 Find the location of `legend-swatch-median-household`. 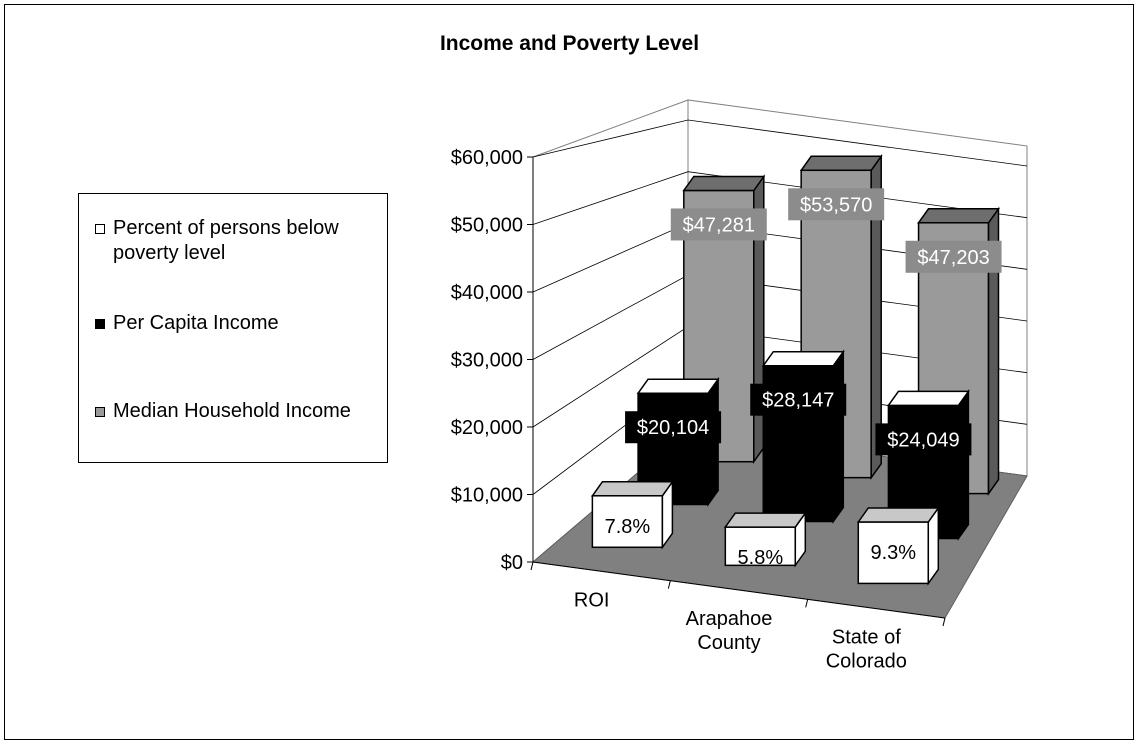

legend-swatch-median-household is located at coordinates (100, 412).